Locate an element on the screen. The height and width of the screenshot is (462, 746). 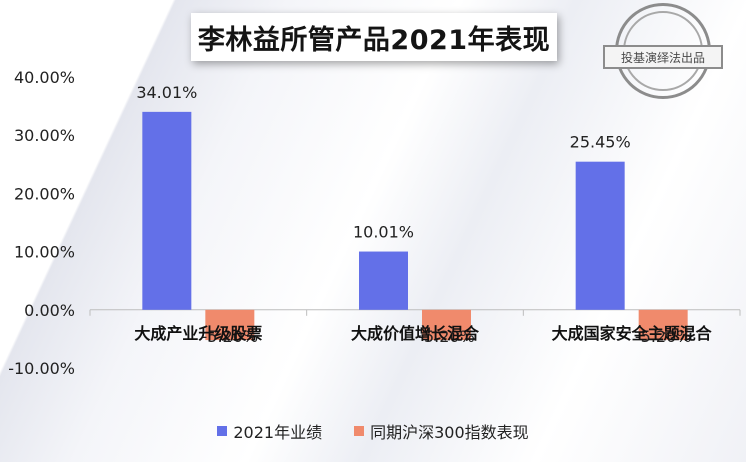
y-tick-label: -10.00% is located at coordinates (41, 368).